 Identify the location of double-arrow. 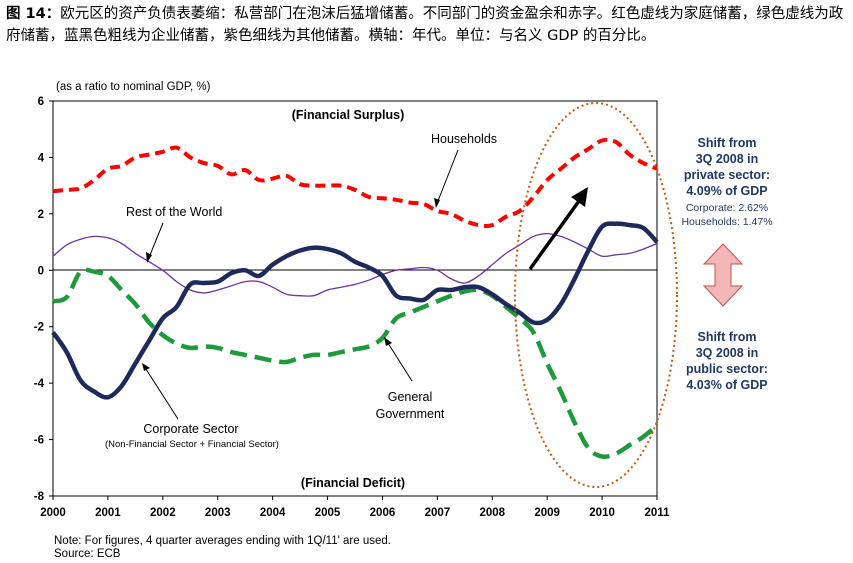
(723, 275).